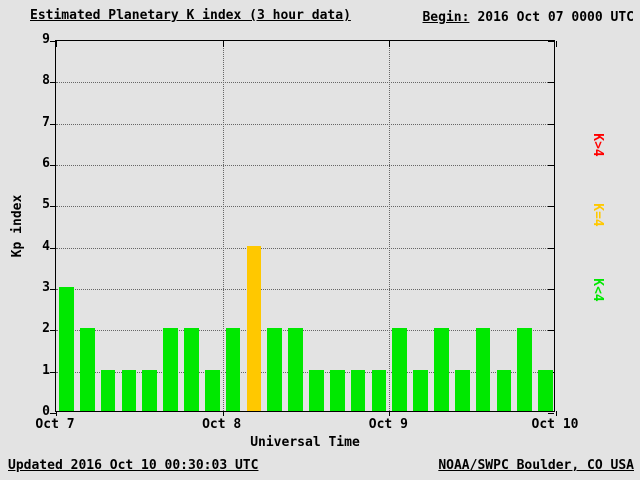 The image size is (640, 480). What do you see at coordinates (446, 17) in the screenshot?
I see `begin-label: Begin:` at bounding box center [446, 17].